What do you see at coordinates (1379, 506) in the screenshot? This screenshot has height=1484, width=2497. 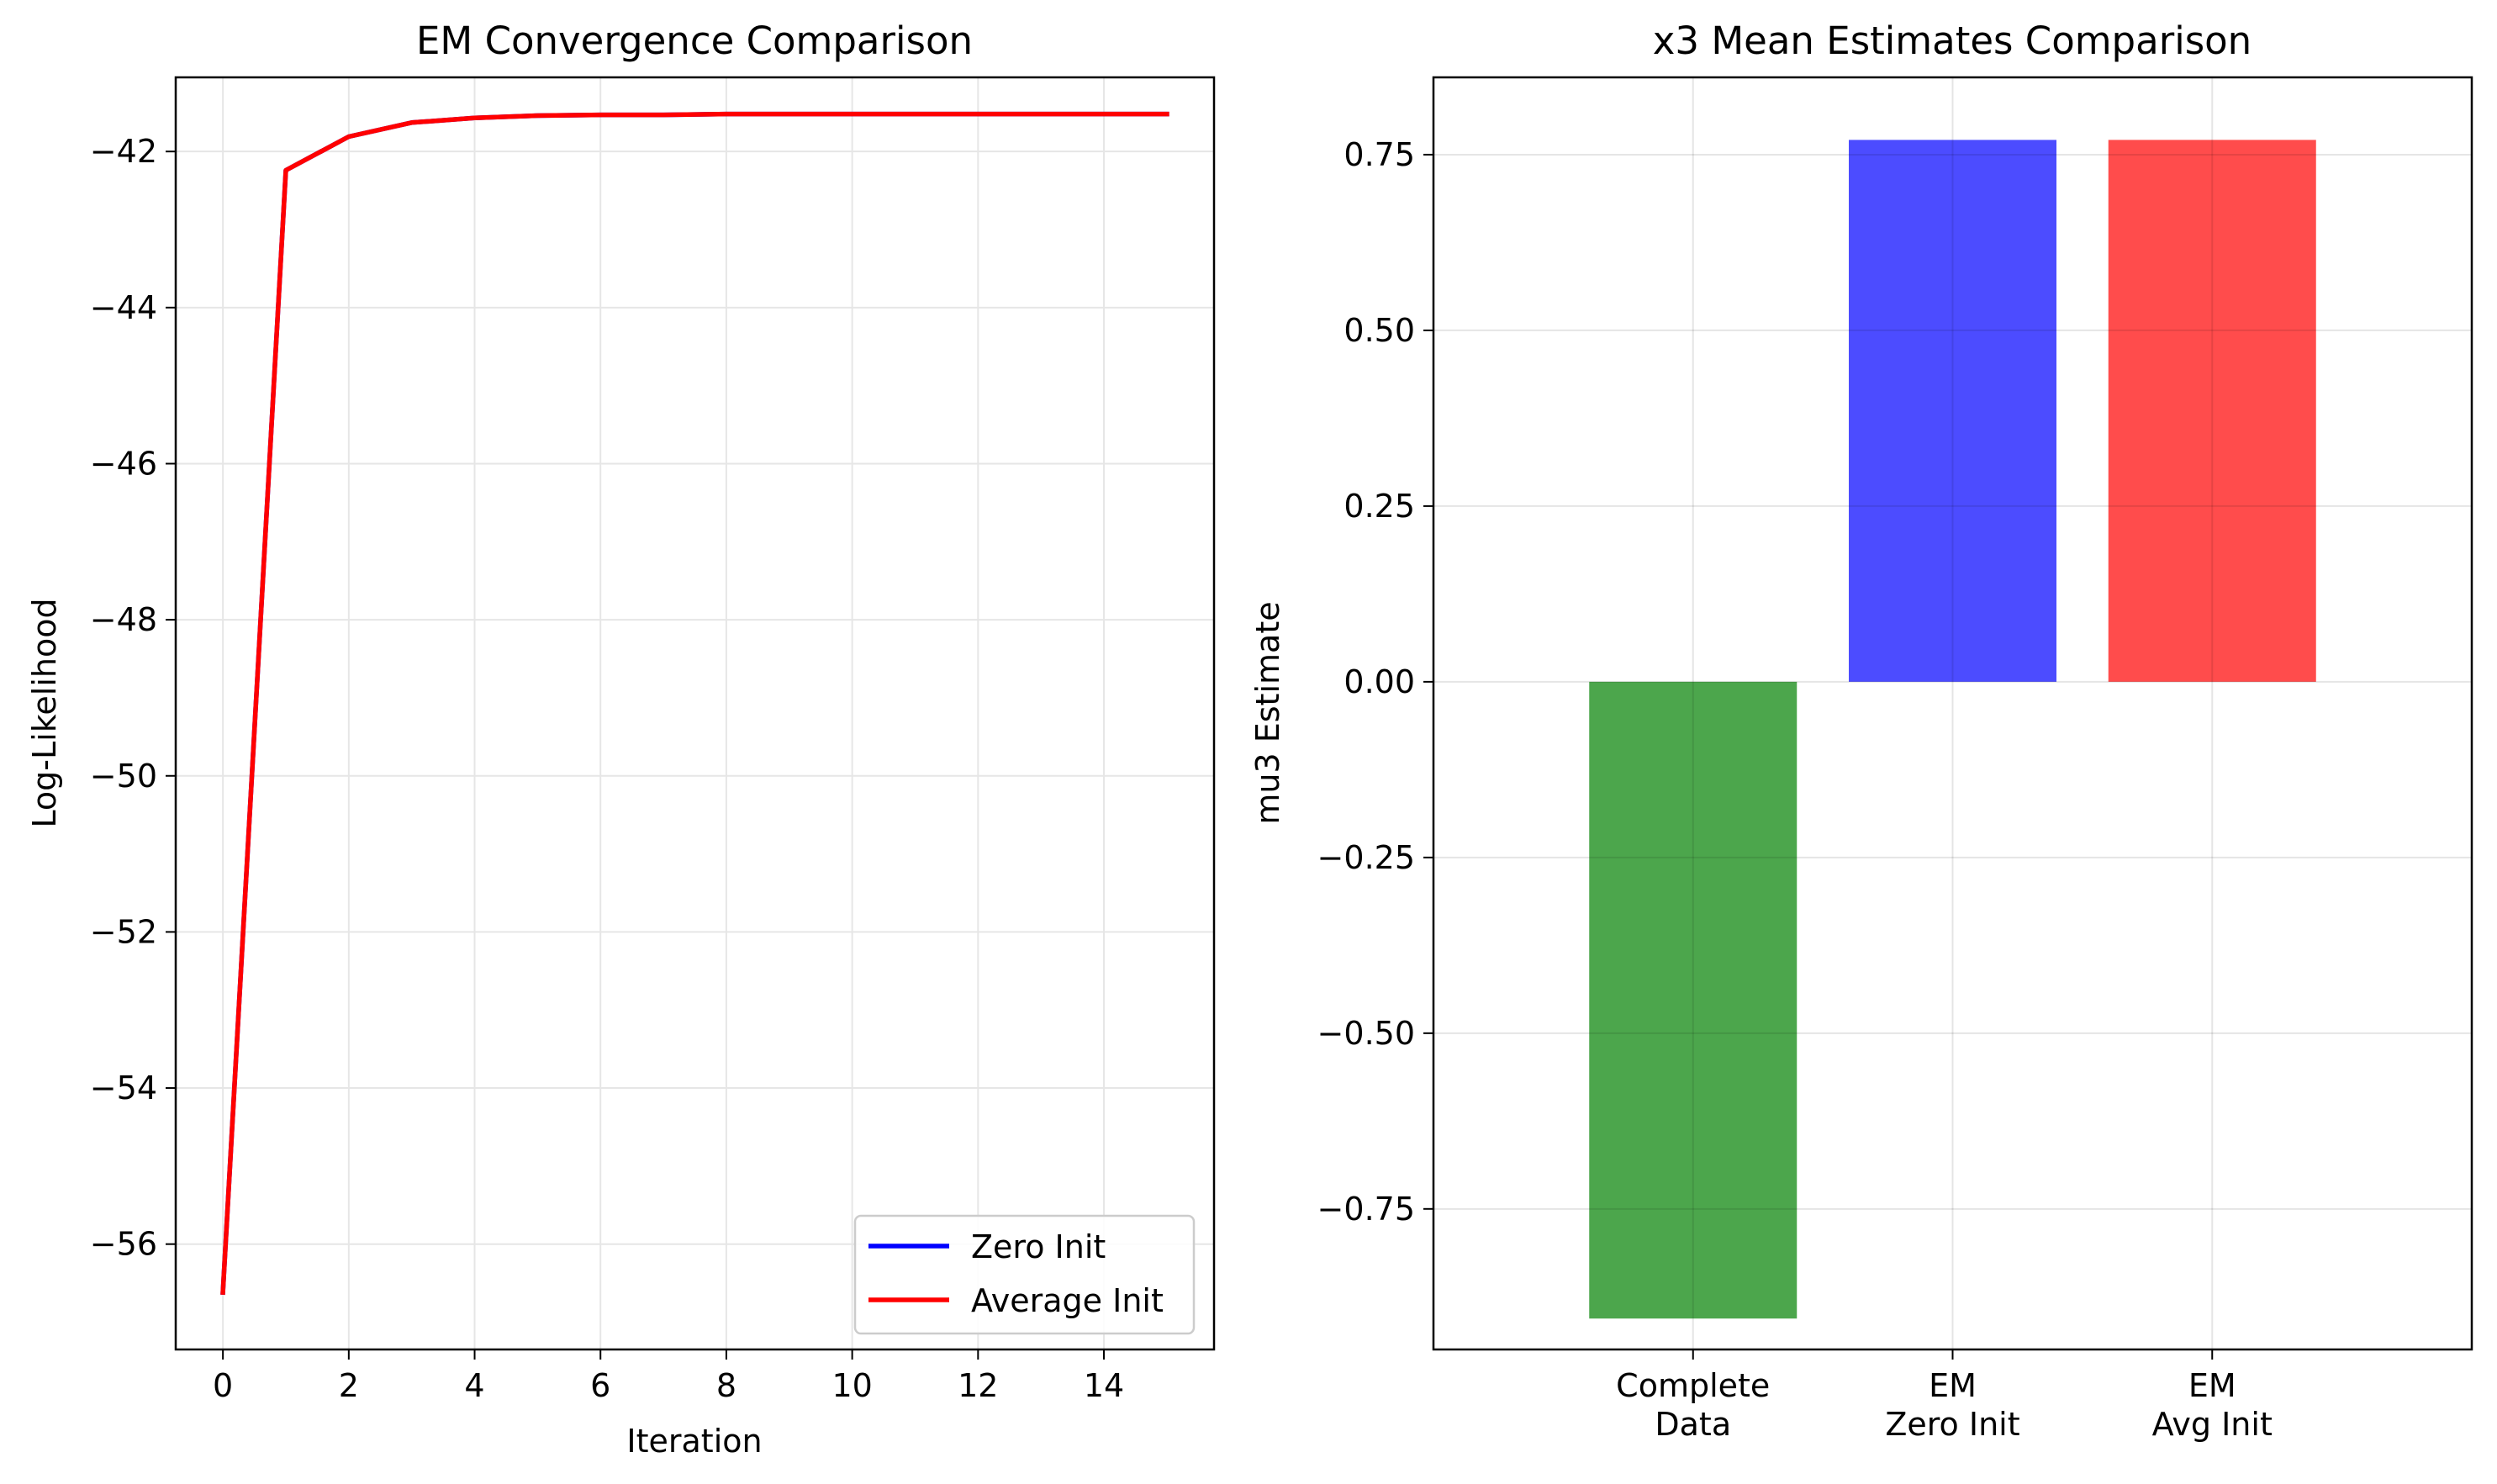 I see `y-tick-label: 0.25` at bounding box center [1379, 506].